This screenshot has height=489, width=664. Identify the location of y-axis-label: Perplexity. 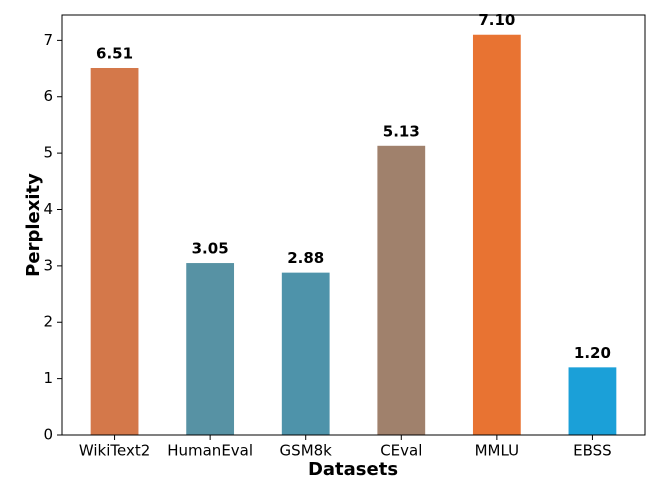
(33, 225).